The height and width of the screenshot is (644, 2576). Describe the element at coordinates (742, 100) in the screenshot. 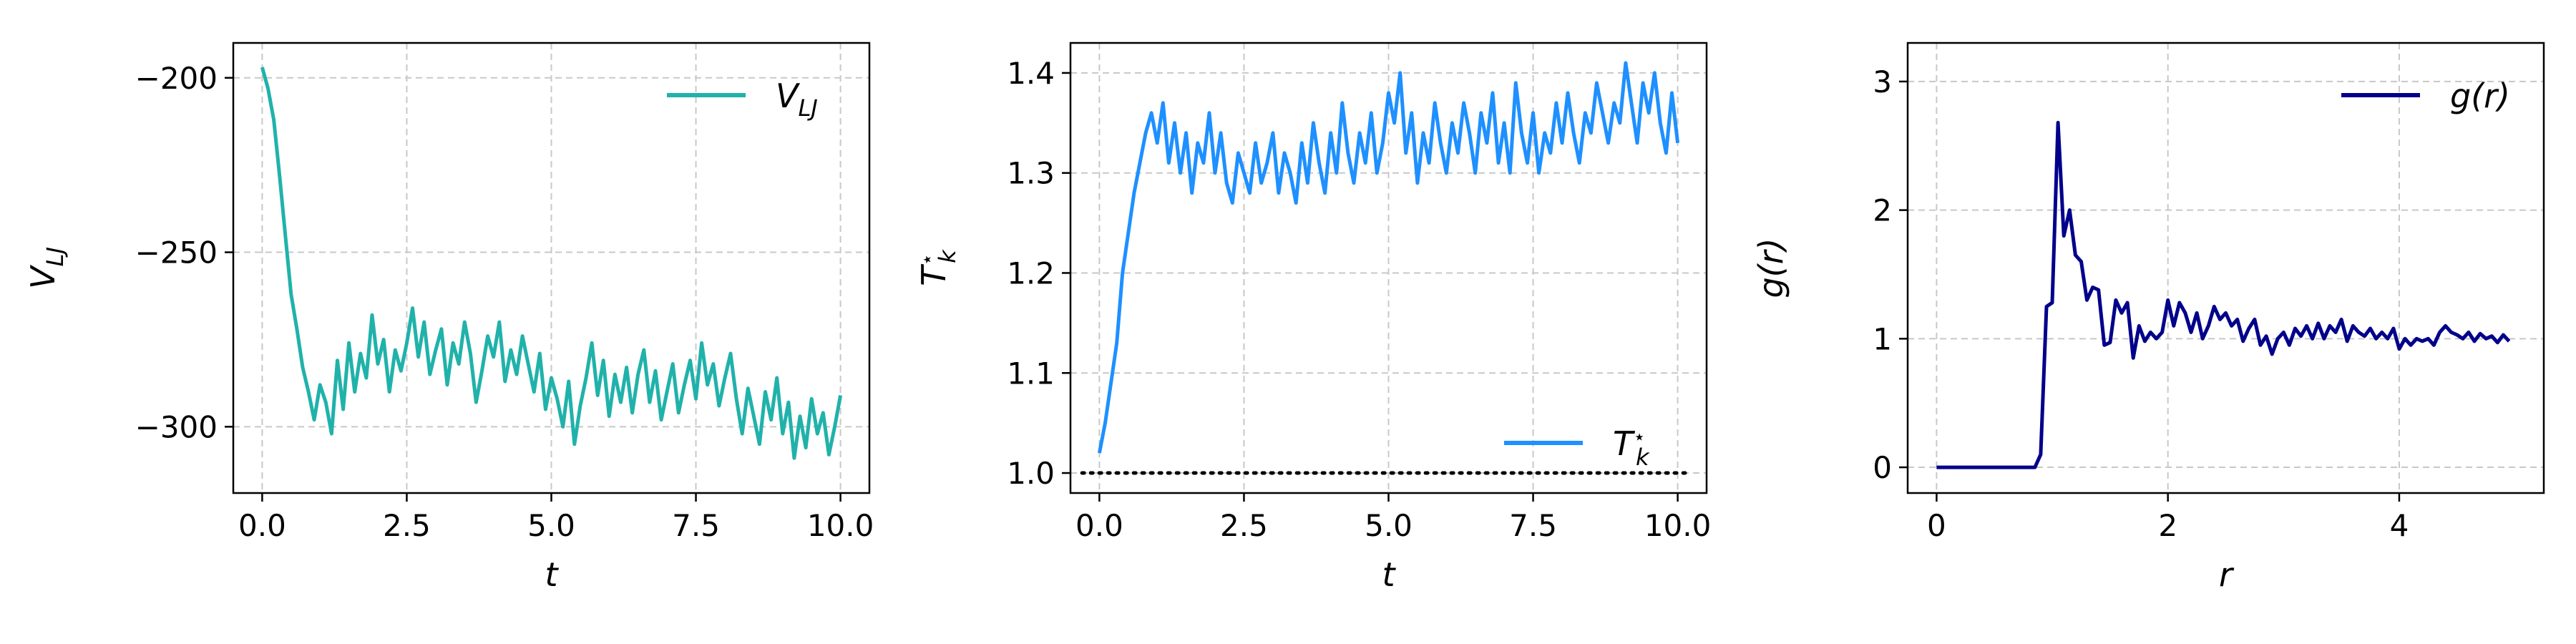

I see `legend: VLJ` at that location.